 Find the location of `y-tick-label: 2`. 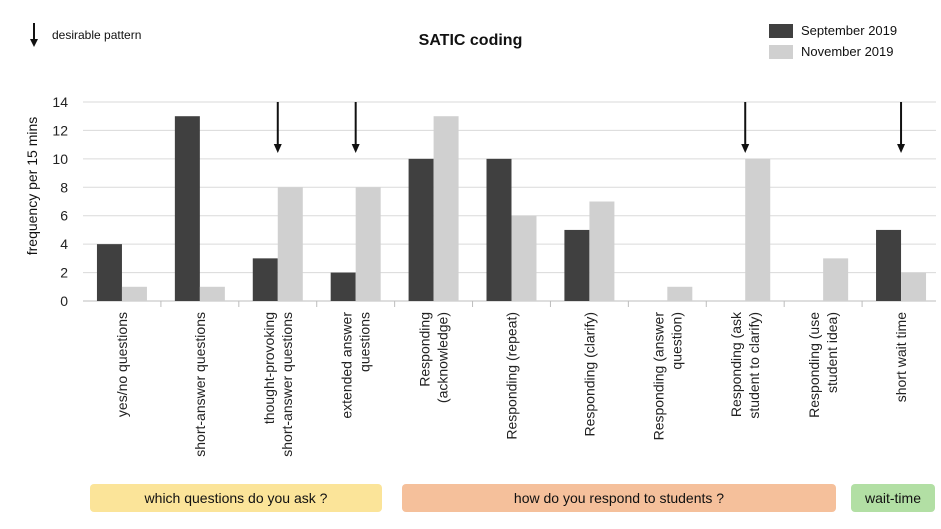

y-tick-label: 2 is located at coordinates (64, 273).